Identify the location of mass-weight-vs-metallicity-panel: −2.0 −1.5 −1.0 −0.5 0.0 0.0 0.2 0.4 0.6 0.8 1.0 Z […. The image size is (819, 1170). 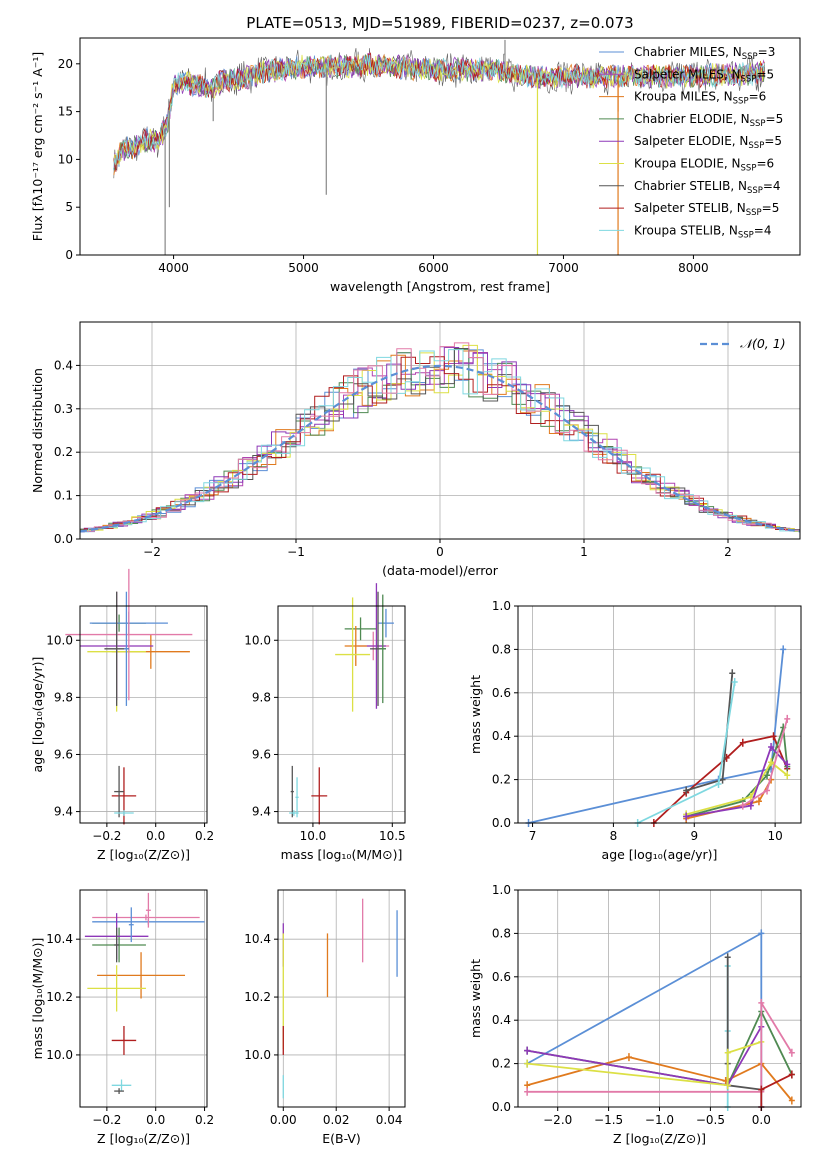
(635, 1014).